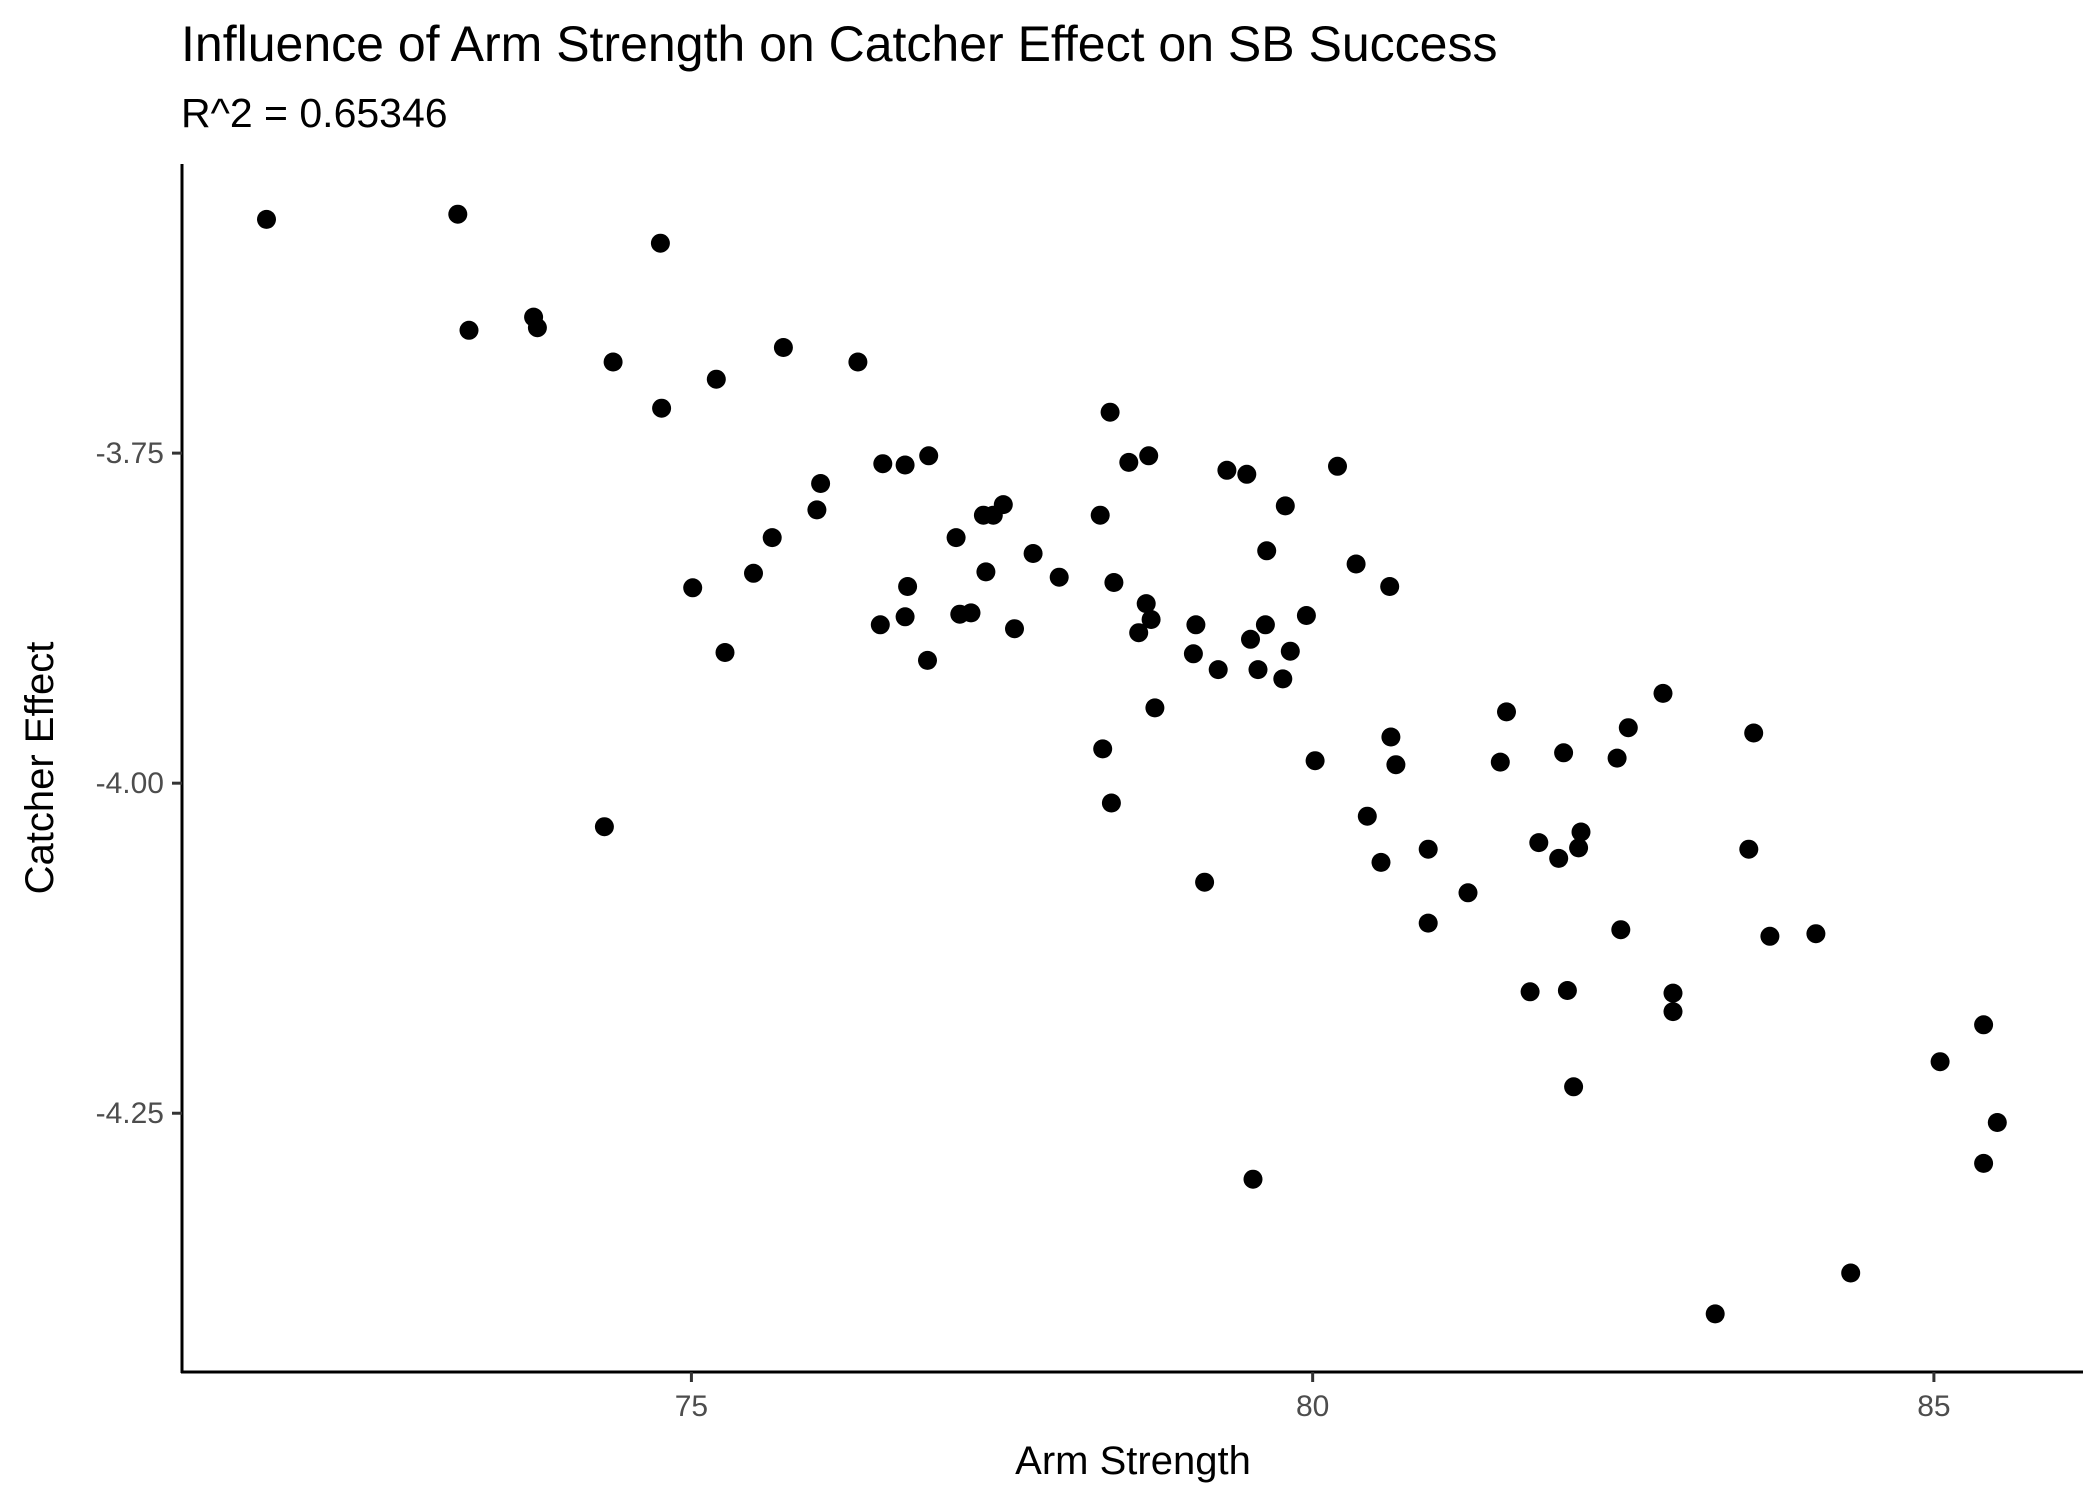 The image size is (2100, 1500). Describe the element at coordinates (1933, 1406) in the screenshot. I see `x-tick-label: 85` at that location.